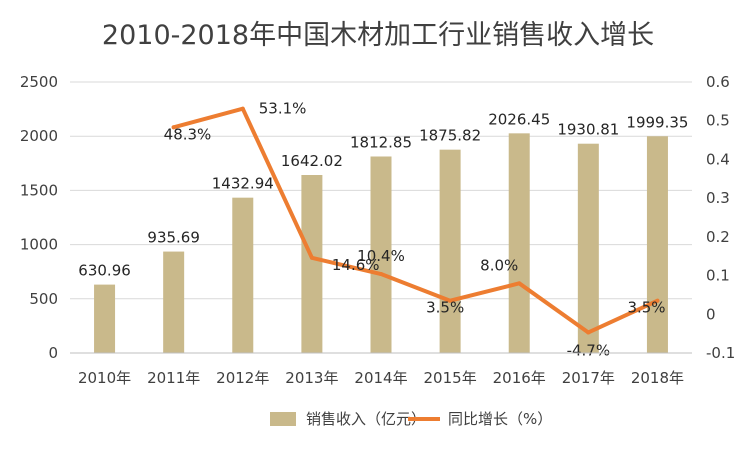  Describe the element at coordinates (39, 217) in the screenshot. I see `left-axis: 0 500 1000 1500 2000 2500` at that location.